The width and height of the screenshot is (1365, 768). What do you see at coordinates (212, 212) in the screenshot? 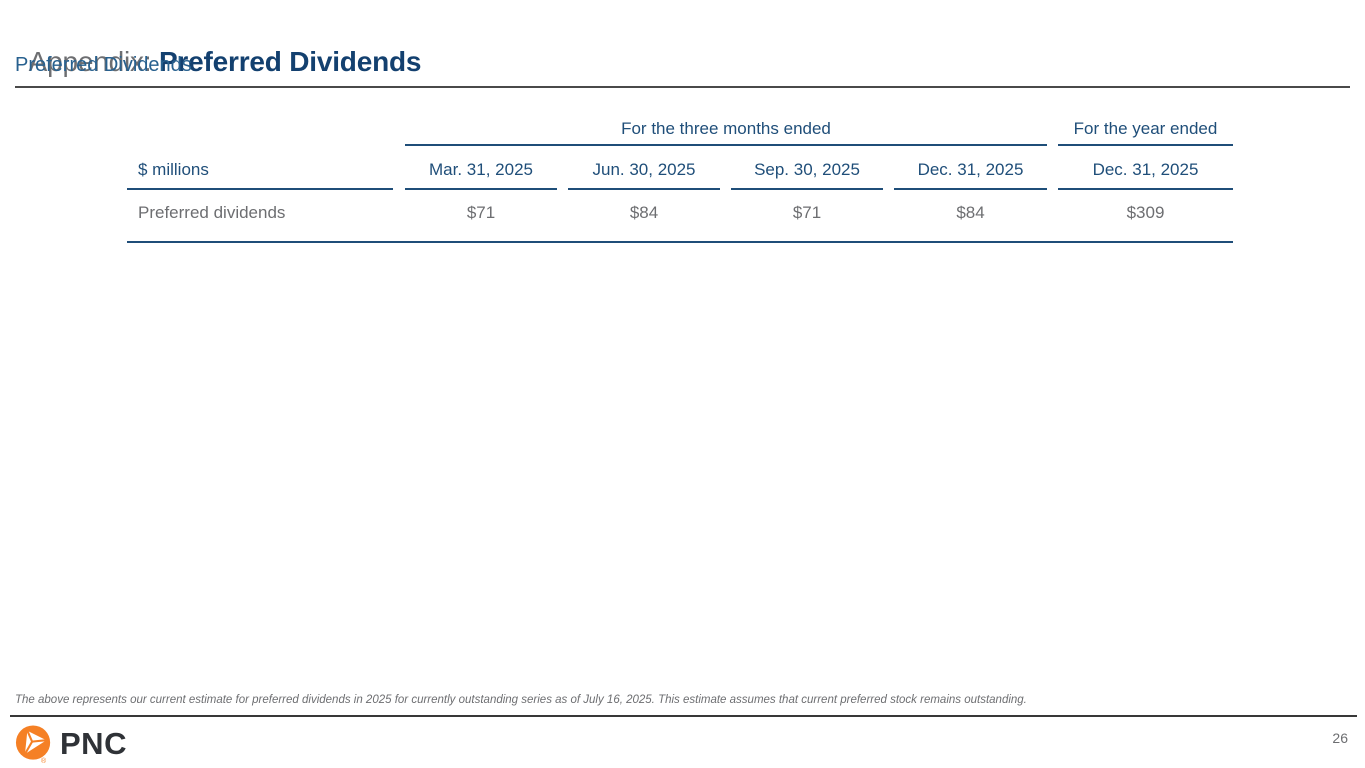
I see `row-label: Preferred dividends` at bounding box center [212, 212].